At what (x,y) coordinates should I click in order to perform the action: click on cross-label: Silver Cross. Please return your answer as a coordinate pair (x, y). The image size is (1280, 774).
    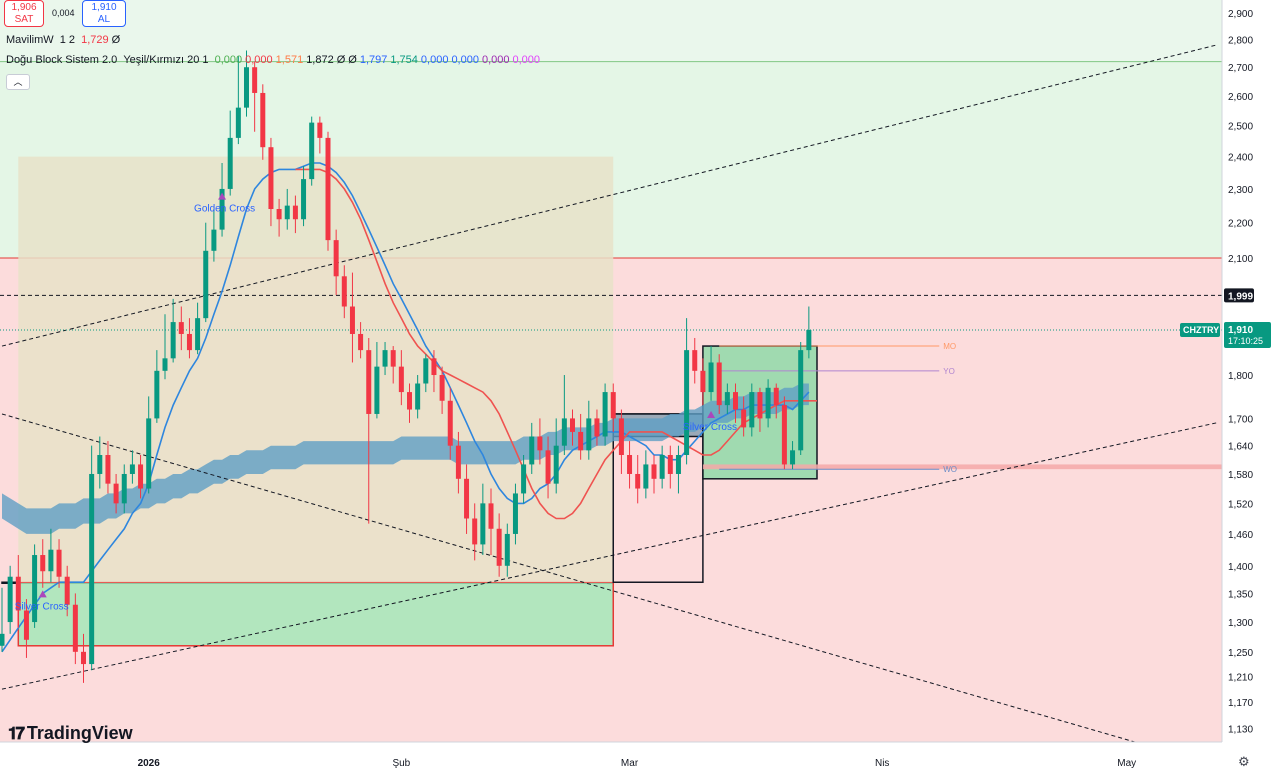
    Looking at the image, I should click on (710, 427).